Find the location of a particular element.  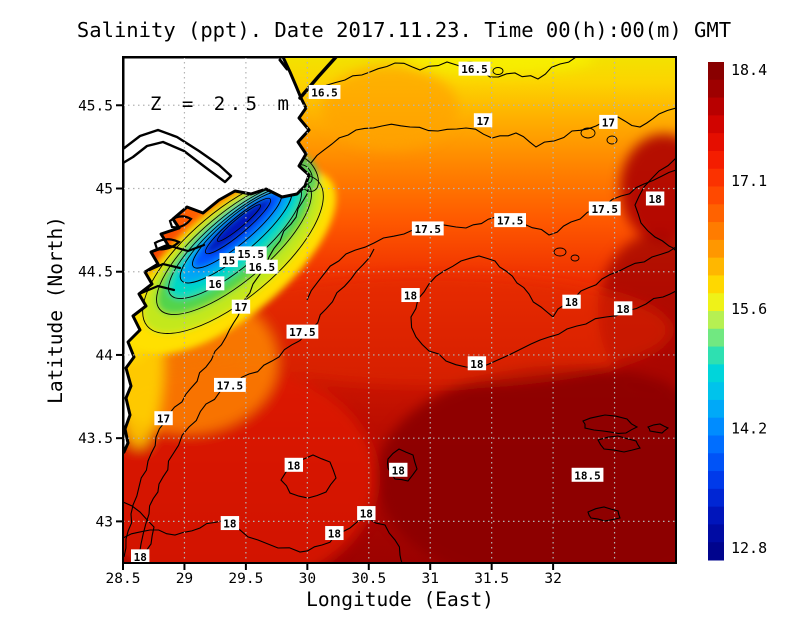

colorbar-labels: 18.4 17.1 15.6 14.2 12.8 is located at coordinates (749, 309).